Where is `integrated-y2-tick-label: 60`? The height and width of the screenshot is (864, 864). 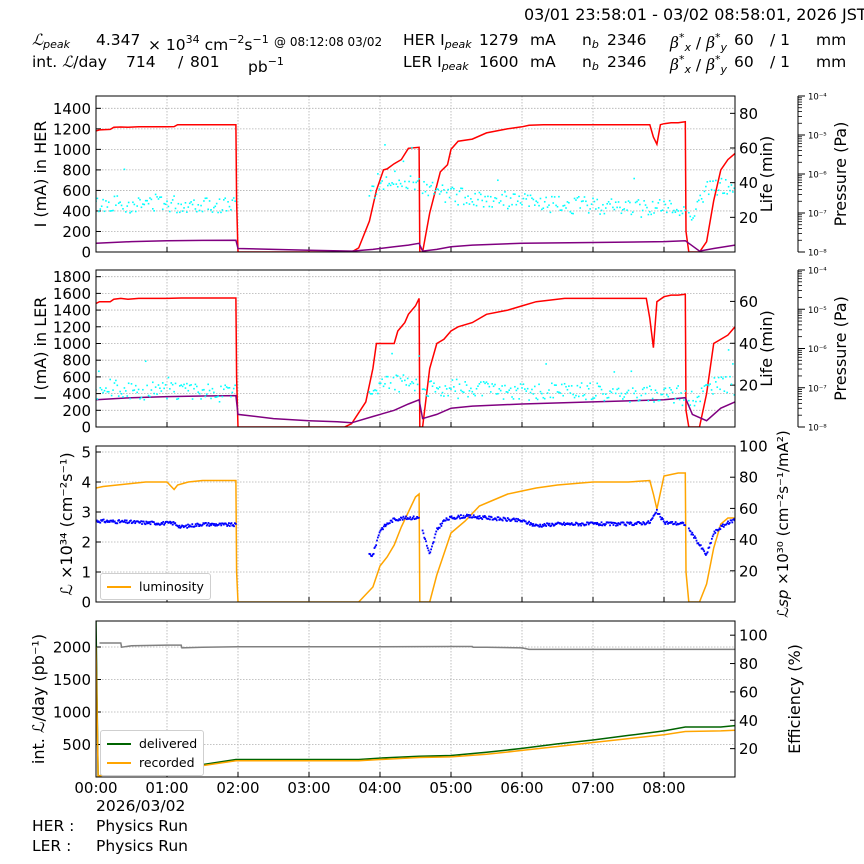 integrated-y2-tick-label: 60 is located at coordinates (748, 692).